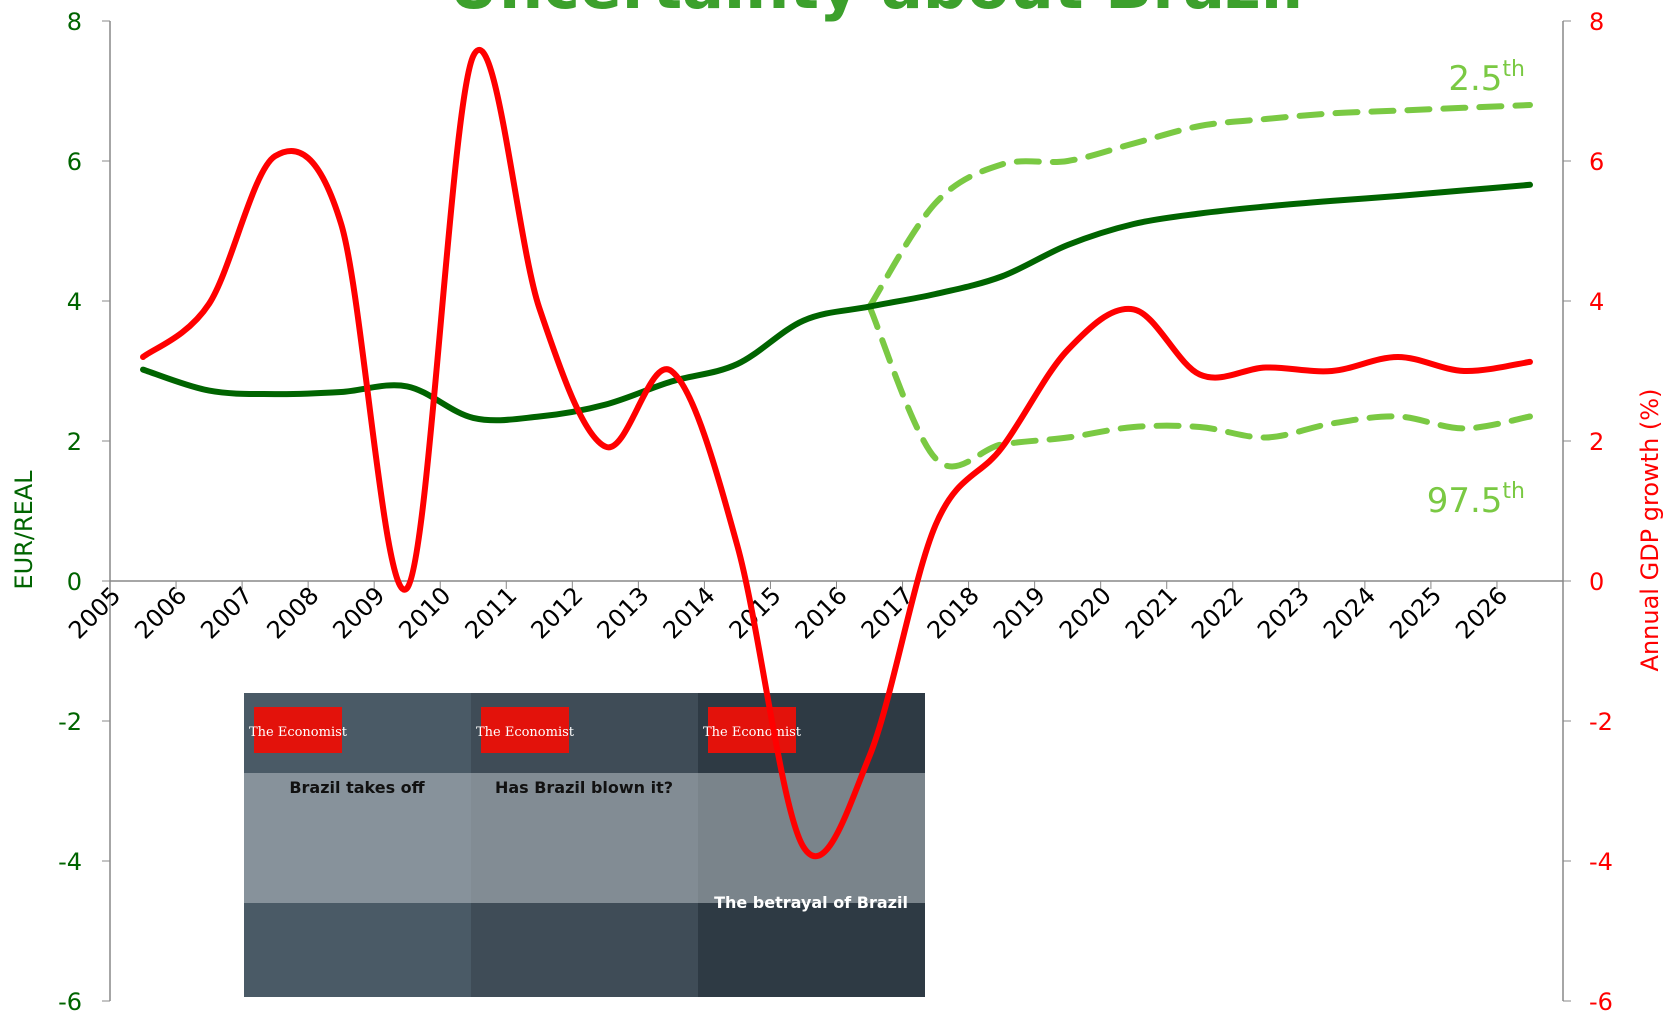  I want to click on x-tick-label: 2020, so click(1085, 612).